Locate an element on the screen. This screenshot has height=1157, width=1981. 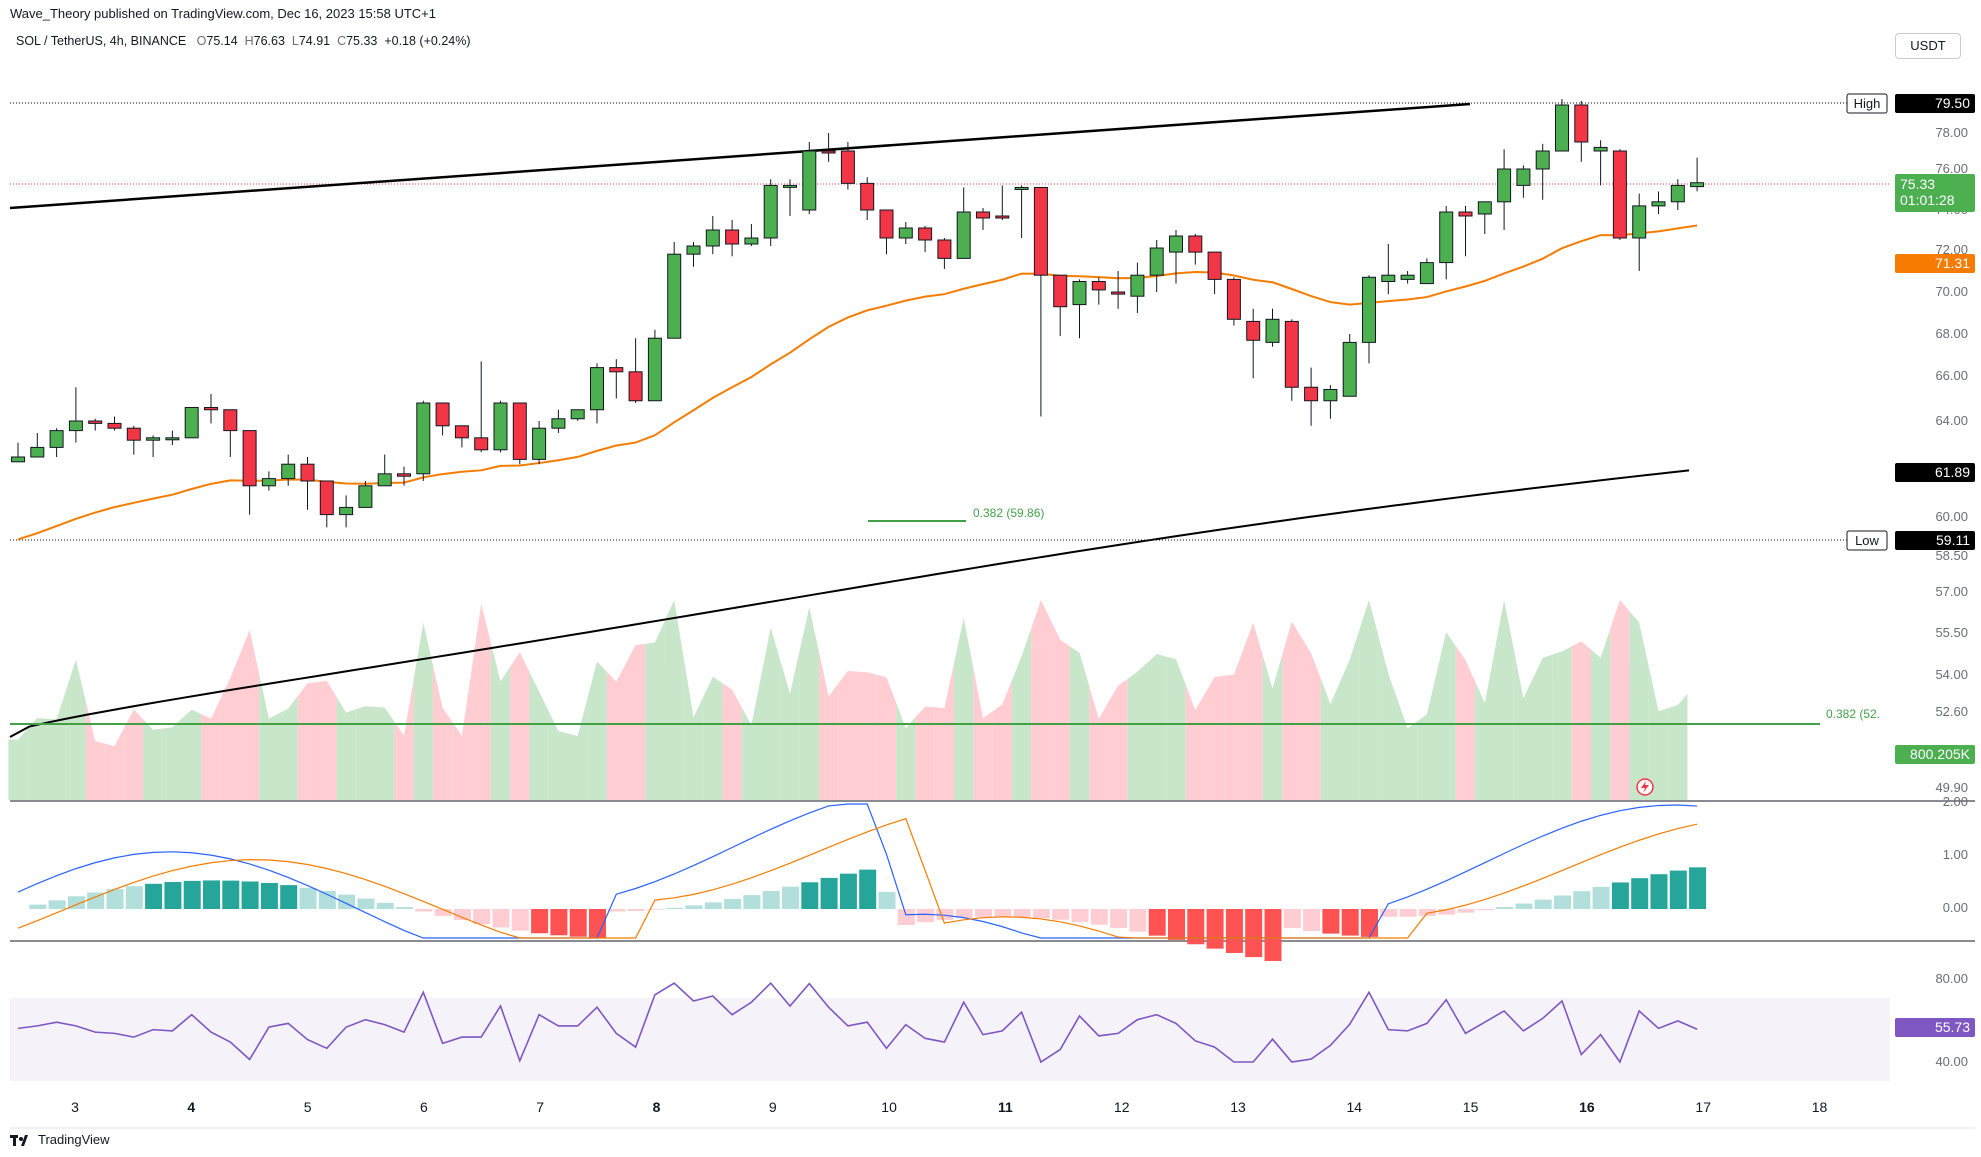
last-price-text: 75.33 is located at coordinates (1917, 184).